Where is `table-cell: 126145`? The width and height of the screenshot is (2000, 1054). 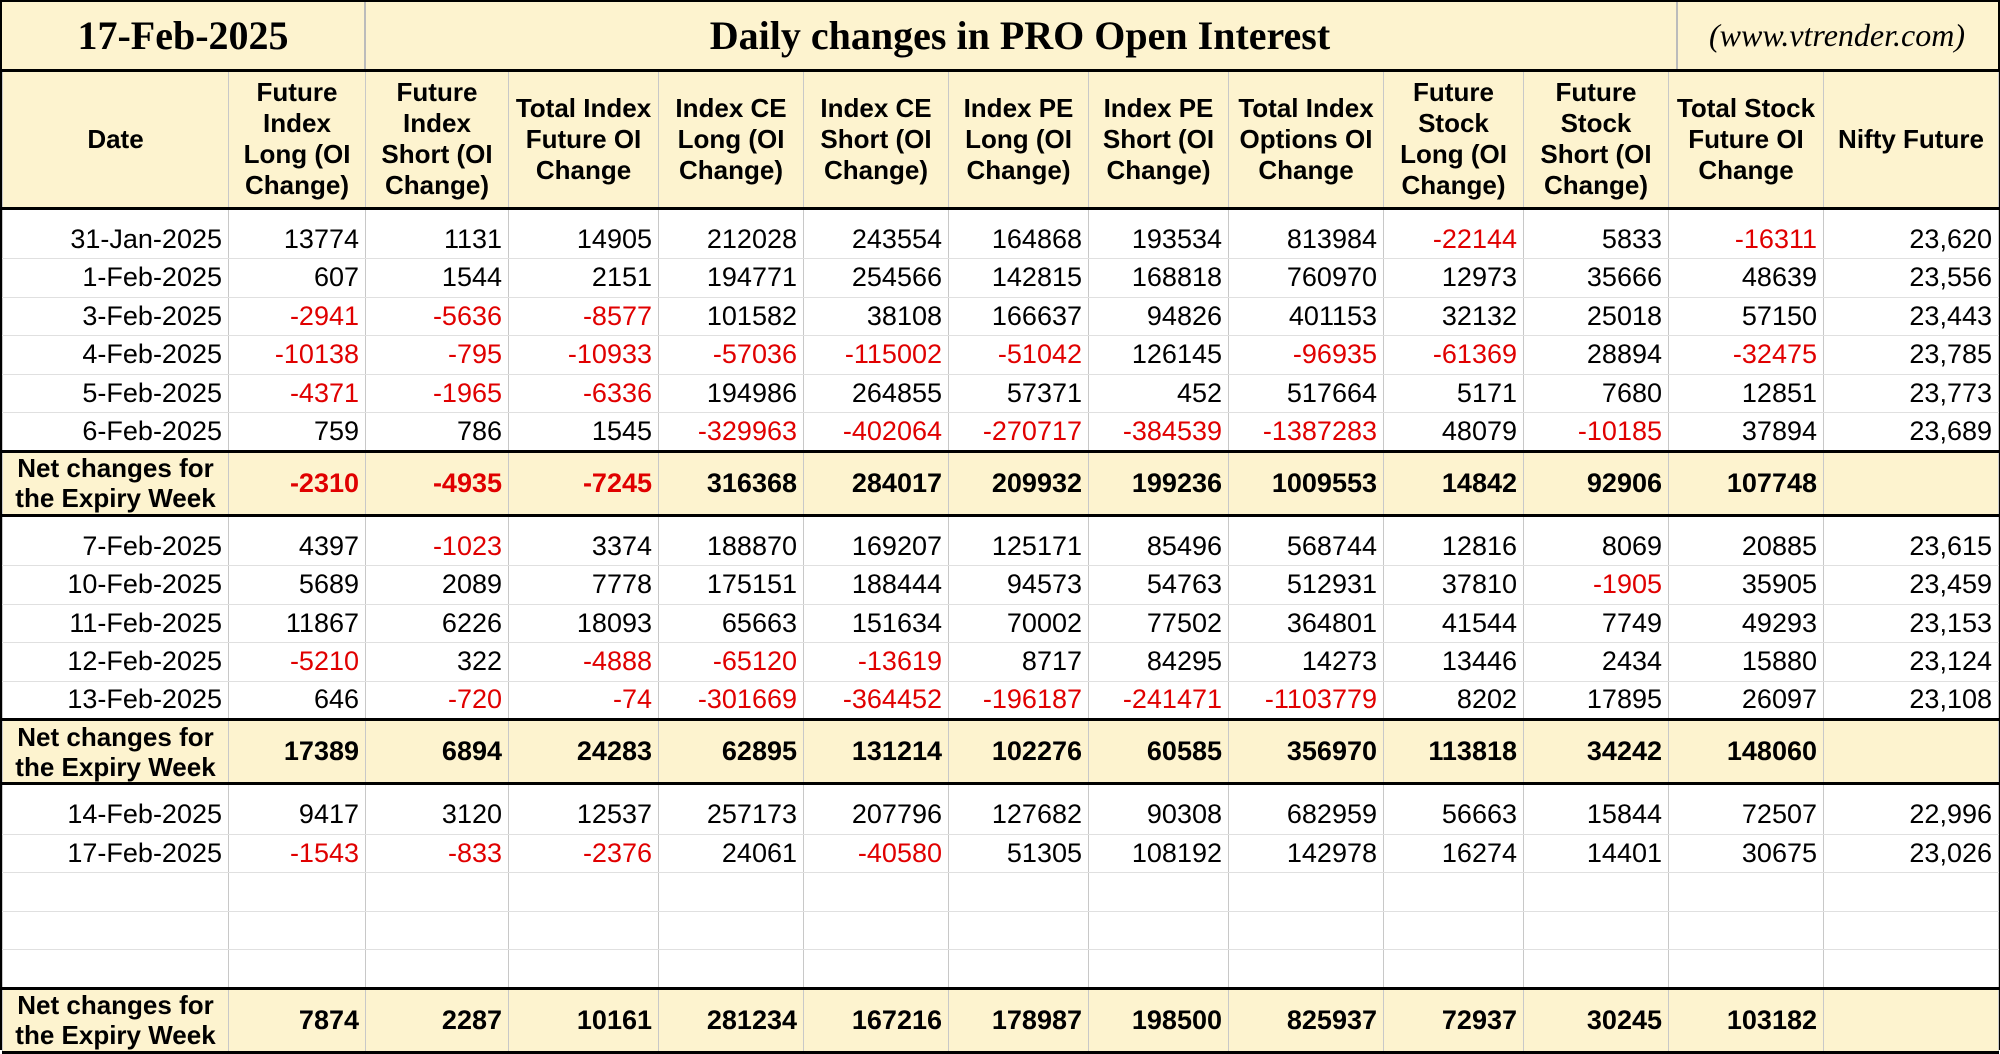 table-cell: 126145 is located at coordinates (1158, 355).